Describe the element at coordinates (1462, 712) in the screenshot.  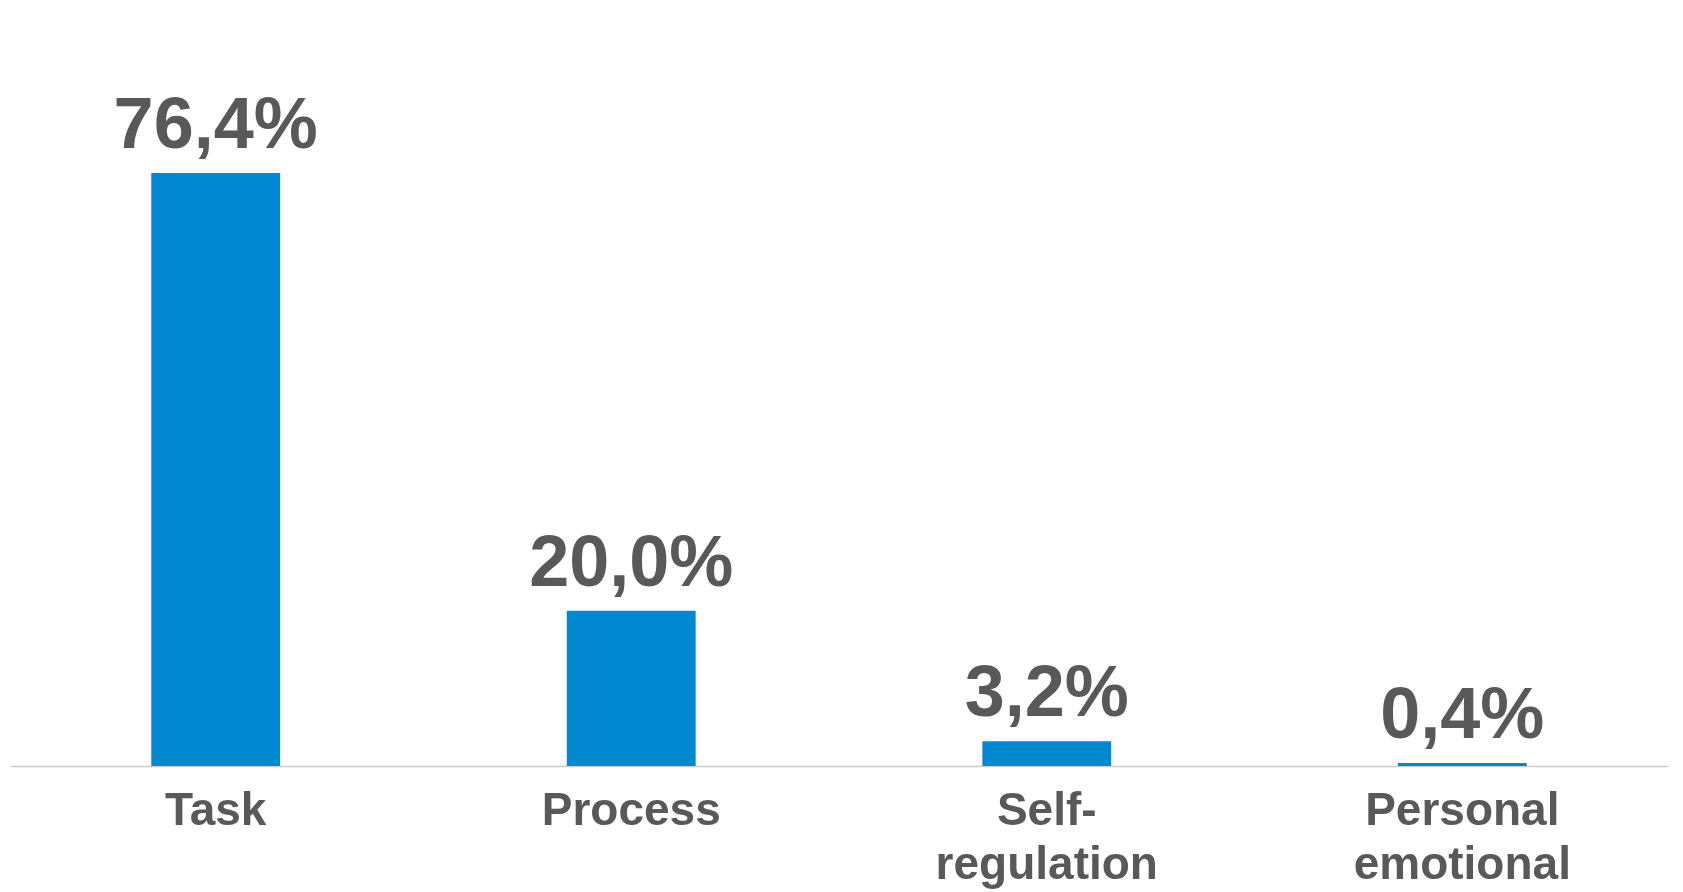
I see `data-label: 0,4%` at that location.